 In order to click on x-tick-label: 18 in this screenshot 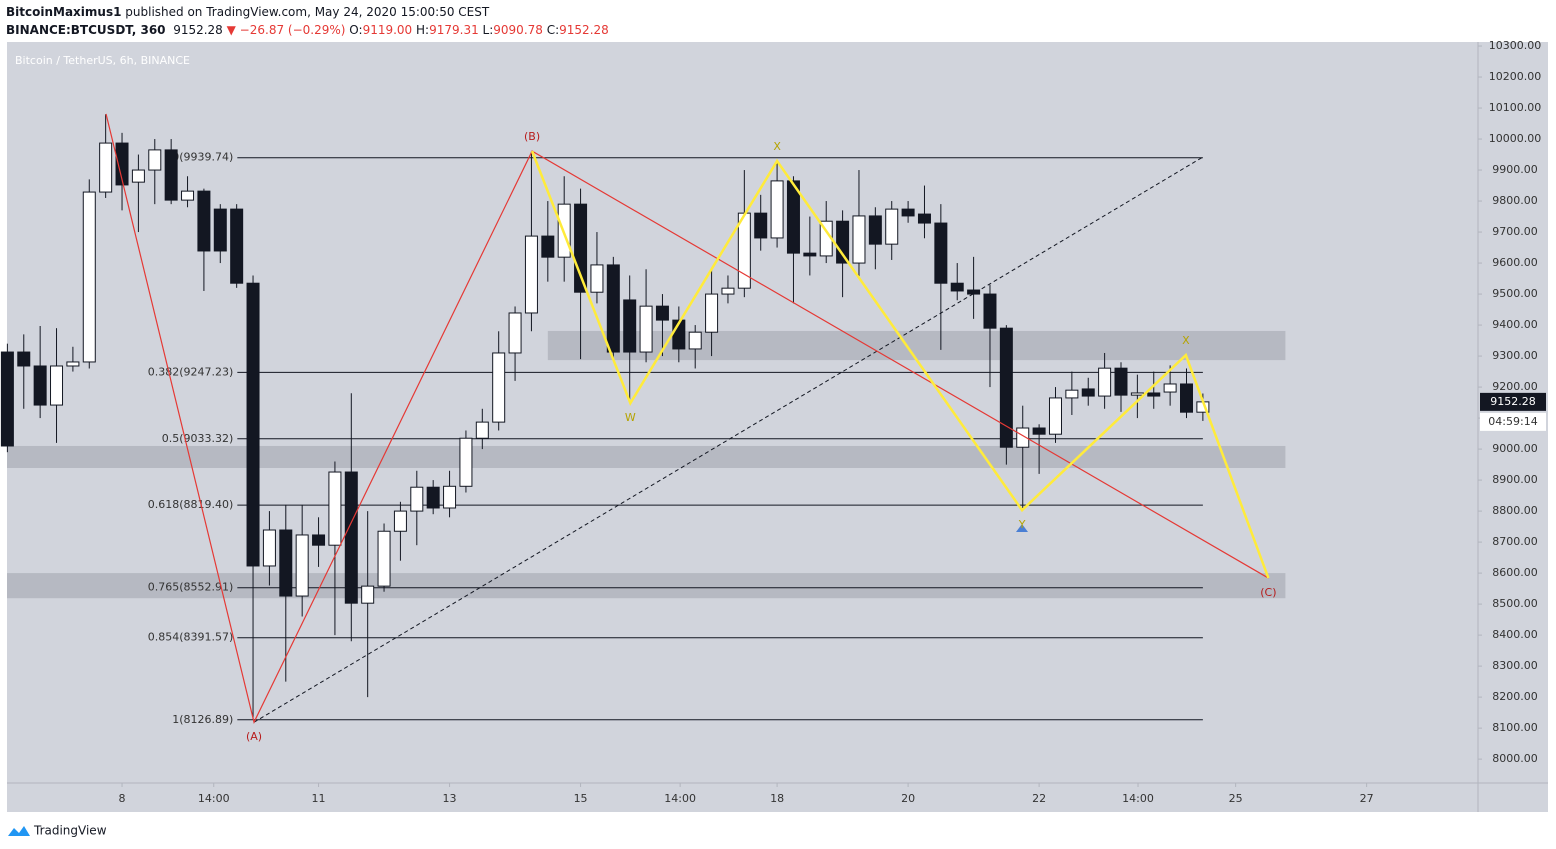, I will do `click(777, 798)`.